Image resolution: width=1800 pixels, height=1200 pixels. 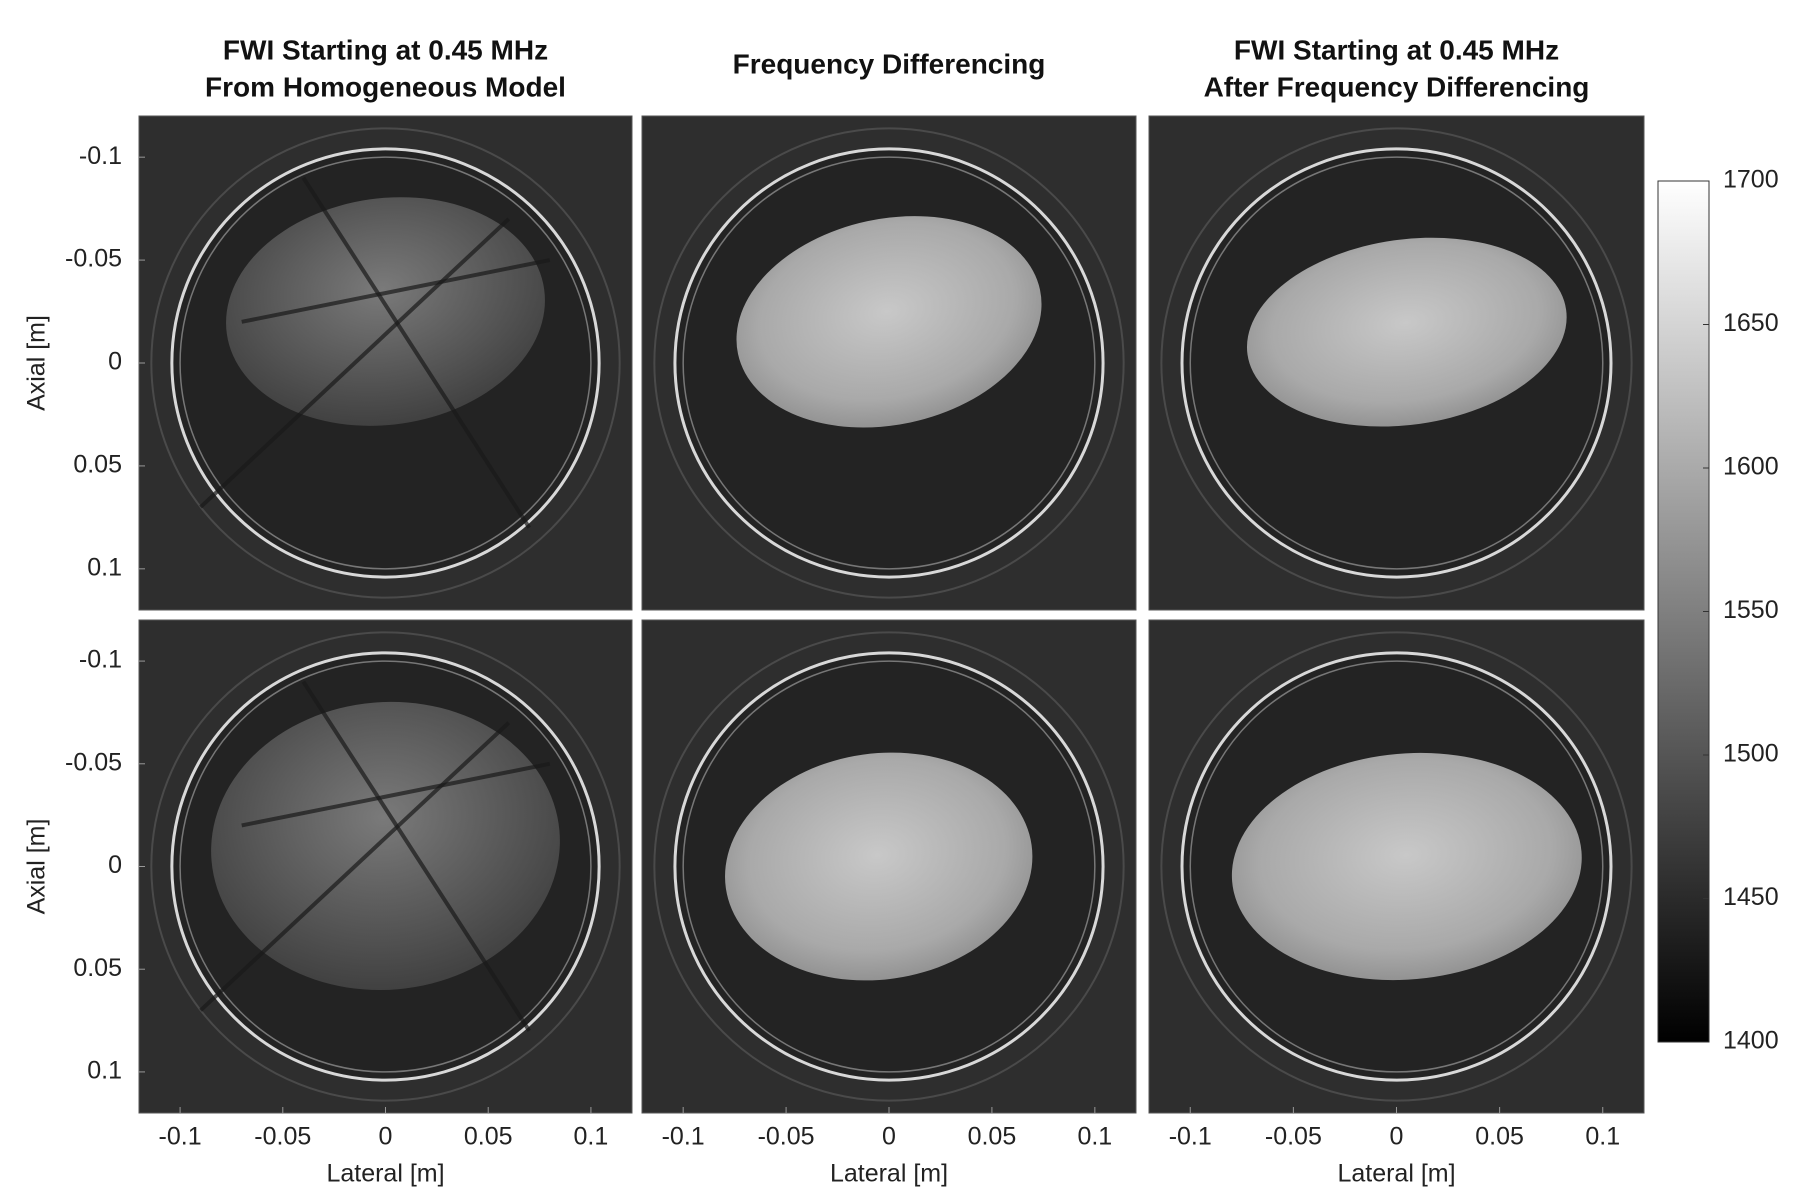 What do you see at coordinates (1751, 180) in the screenshot?
I see `colorbar-tick-label: 1700` at bounding box center [1751, 180].